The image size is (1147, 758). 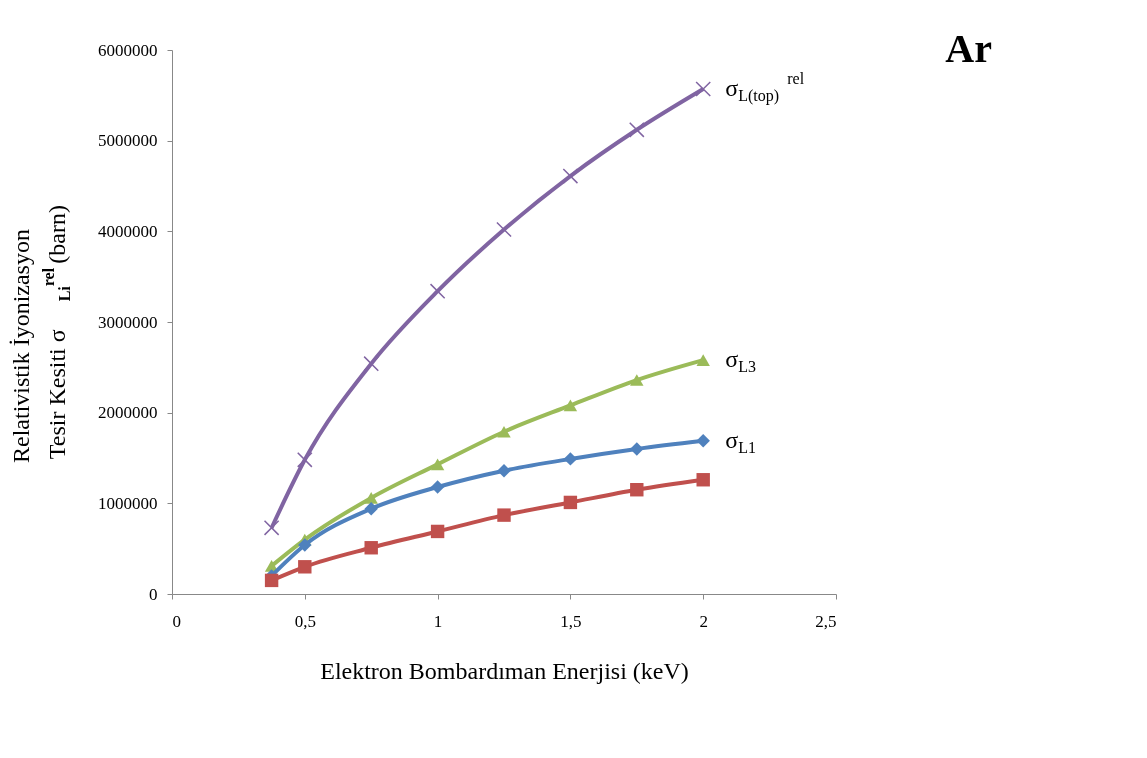 What do you see at coordinates (128, 413) in the screenshot?
I see `y-tick-label: 2000000` at bounding box center [128, 413].